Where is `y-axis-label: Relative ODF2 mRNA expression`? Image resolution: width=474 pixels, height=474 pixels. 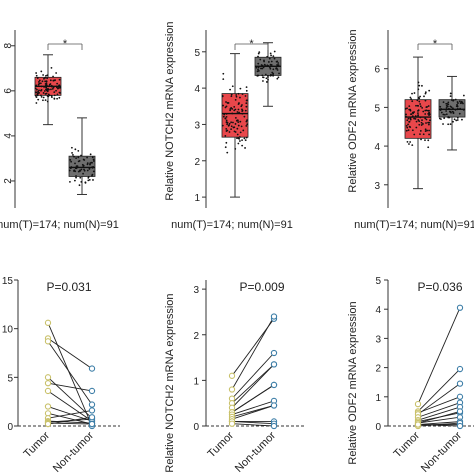
y-axis-label: Relative ODF2 mRNA expression is located at coordinates (353, 110).